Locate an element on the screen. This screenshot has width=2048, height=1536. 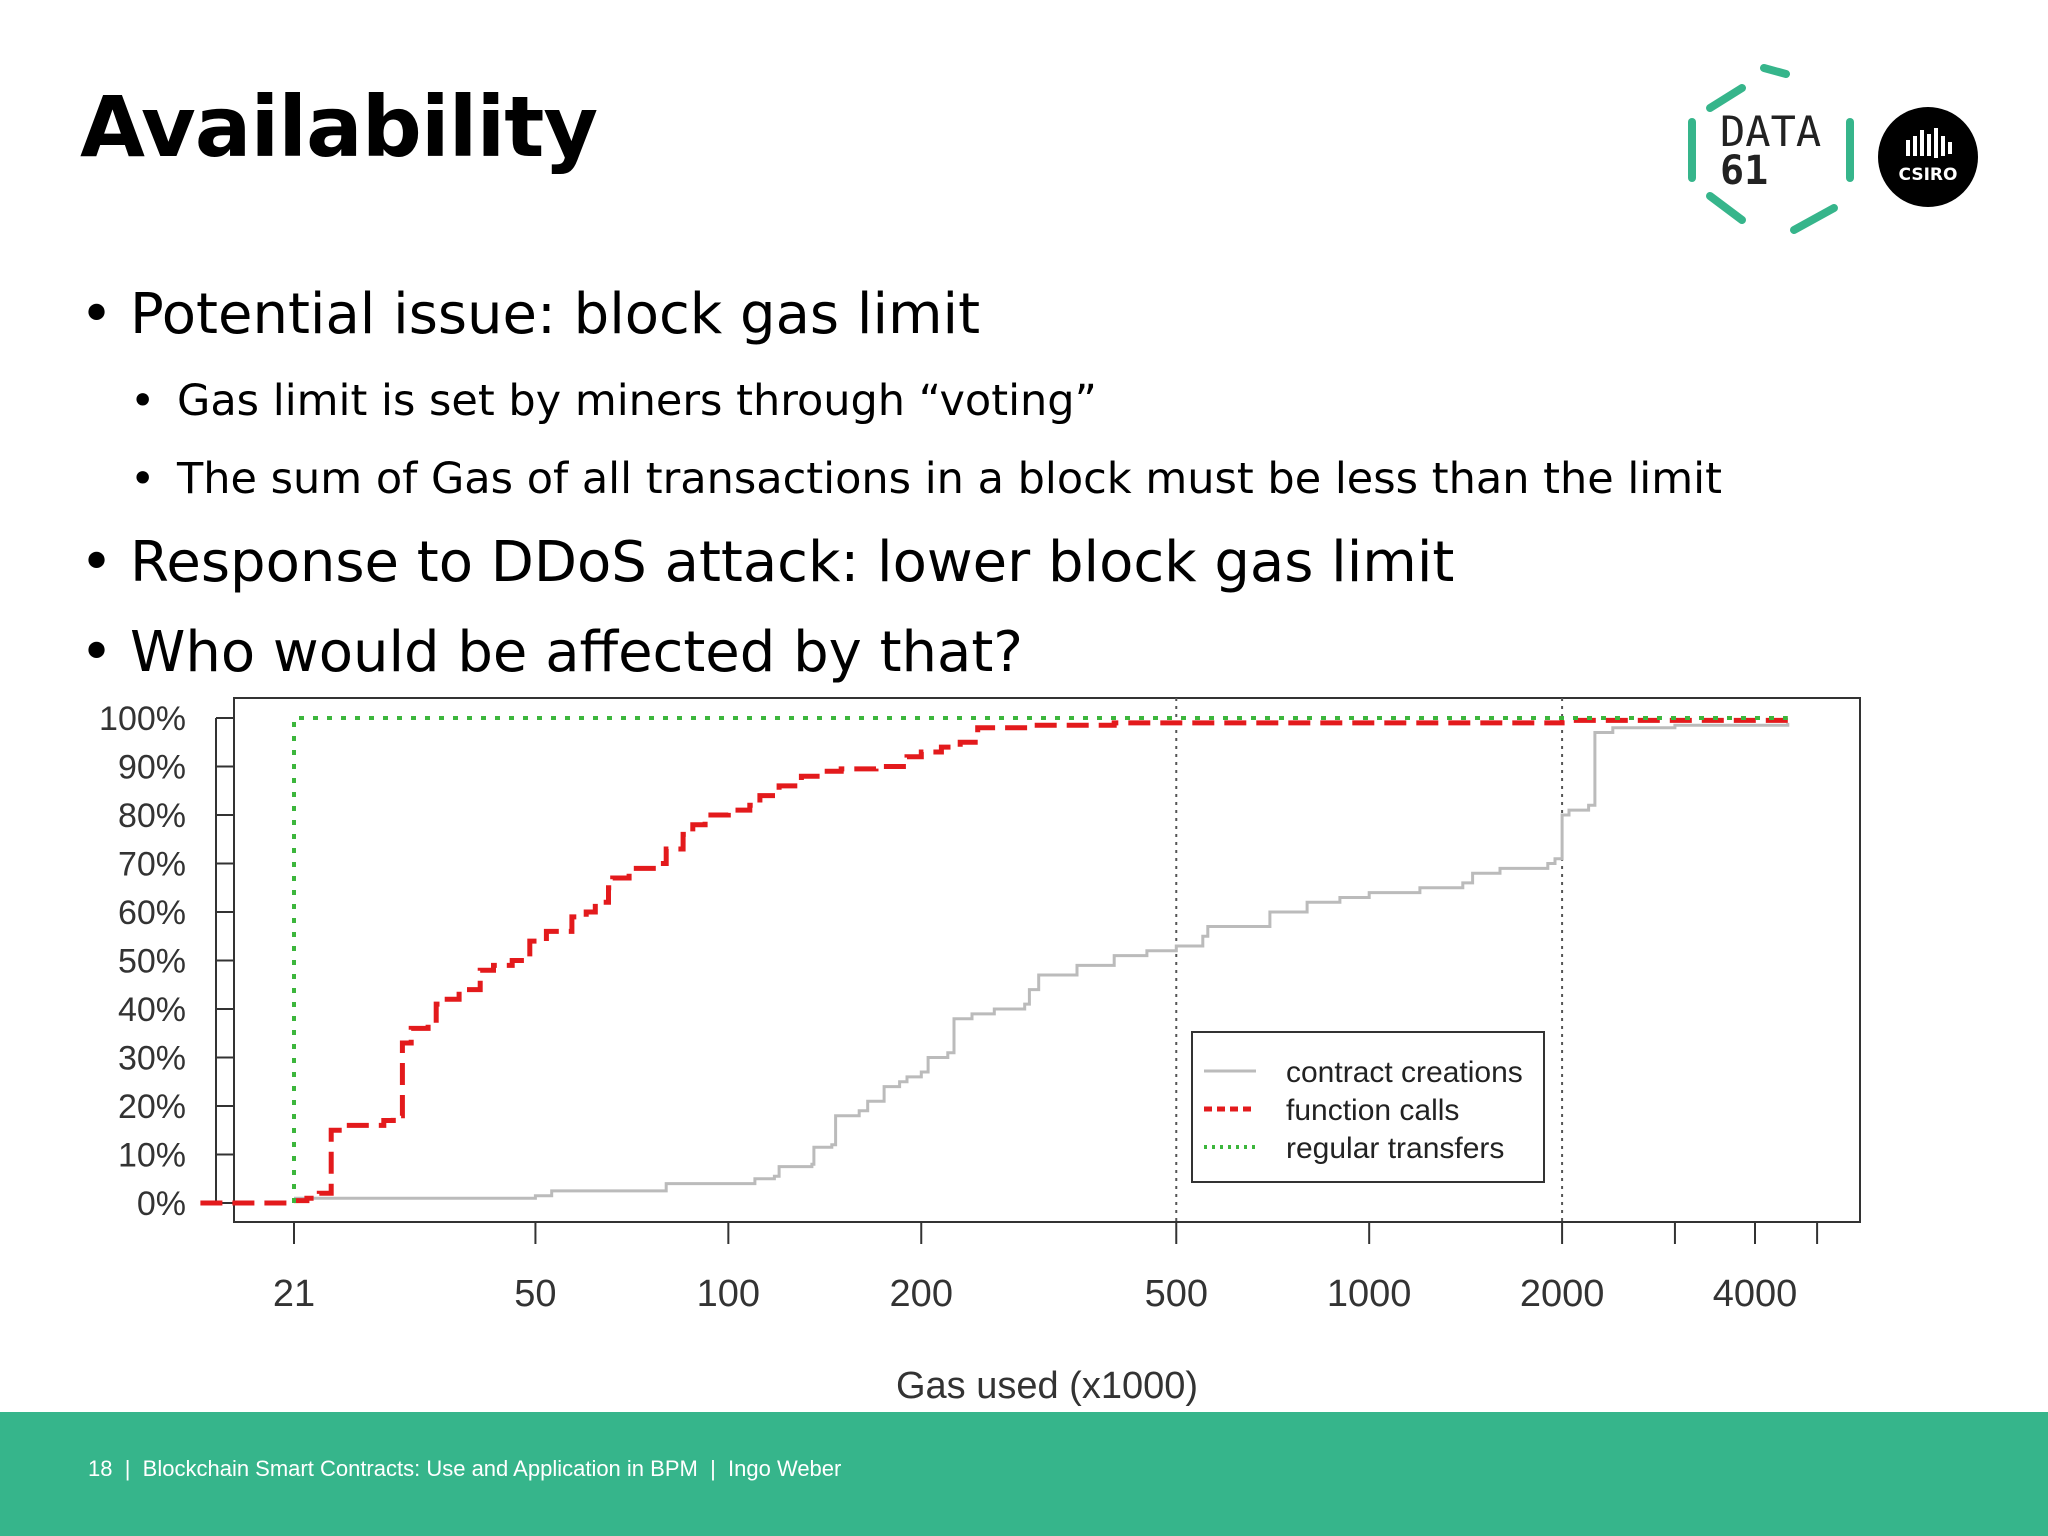
y-tick-label: 90% is located at coordinates (152, 768).